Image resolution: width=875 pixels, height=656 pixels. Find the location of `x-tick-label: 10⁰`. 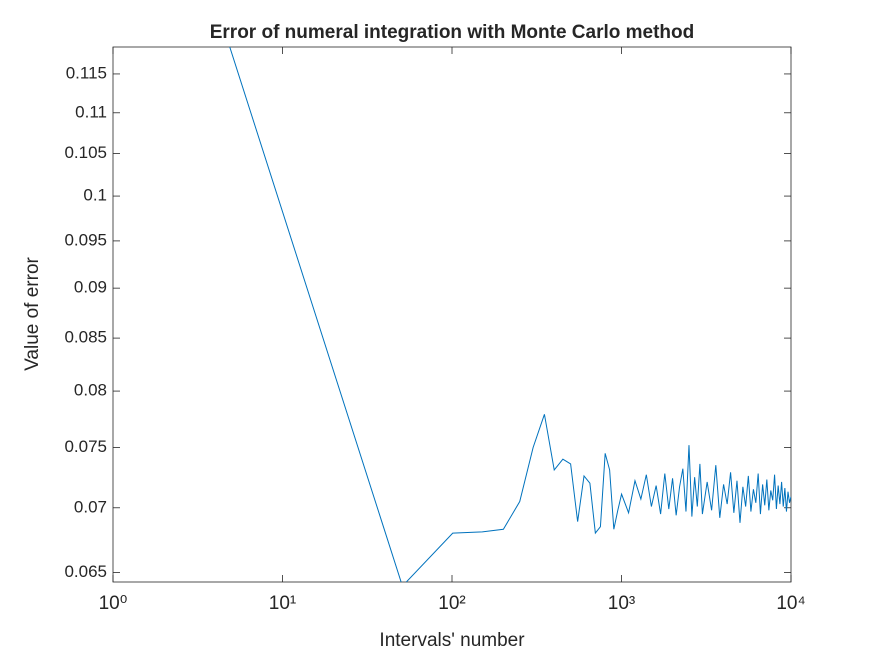

x-tick-label: 10⁰ is located at coordinates (113, 603).